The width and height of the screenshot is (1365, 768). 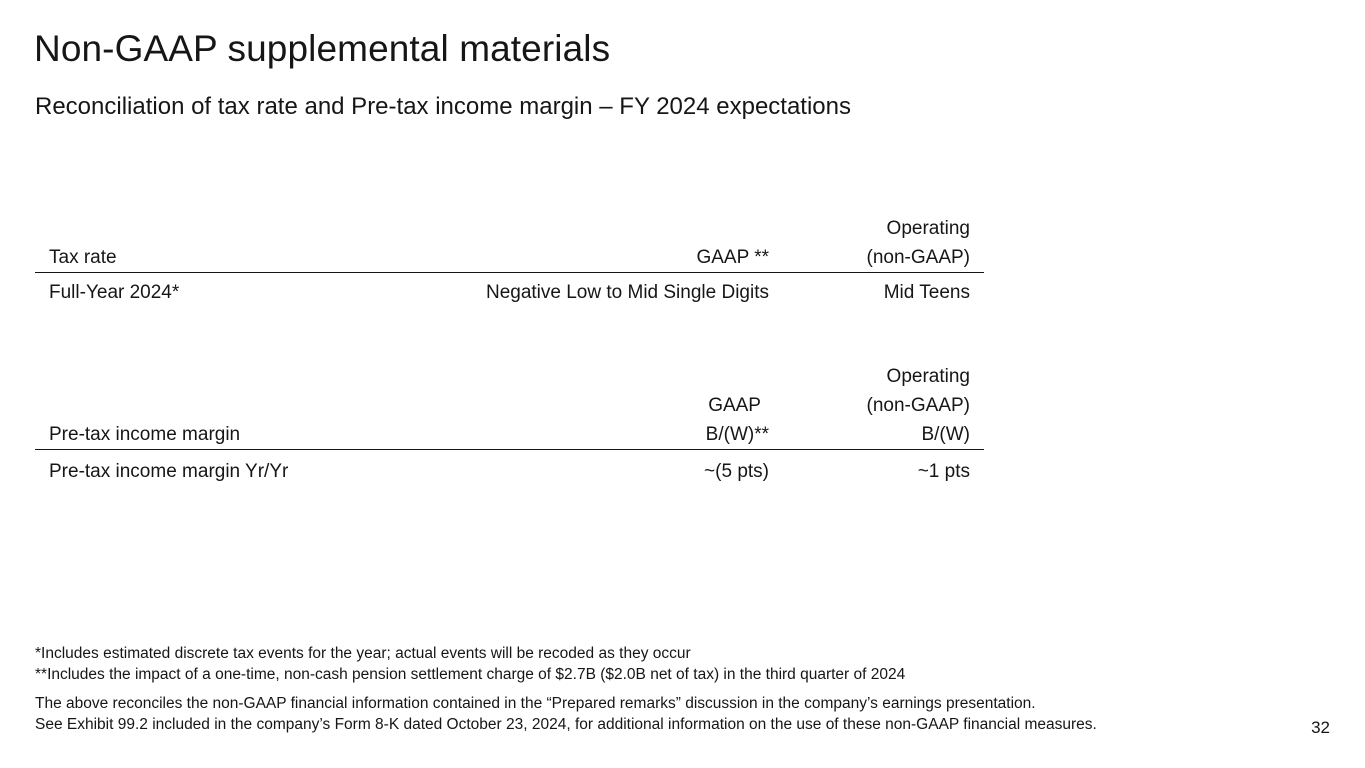 I want to click on header-operating: Operating (non-GAAP), so click(x=918, y=243).